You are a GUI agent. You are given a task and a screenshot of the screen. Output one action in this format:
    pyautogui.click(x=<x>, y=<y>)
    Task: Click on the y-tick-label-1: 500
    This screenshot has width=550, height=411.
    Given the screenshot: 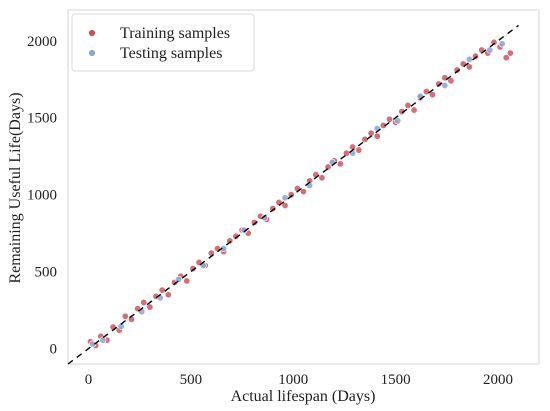 What is the action you would take?
    pyautogui.click(x=46, y=273)
    